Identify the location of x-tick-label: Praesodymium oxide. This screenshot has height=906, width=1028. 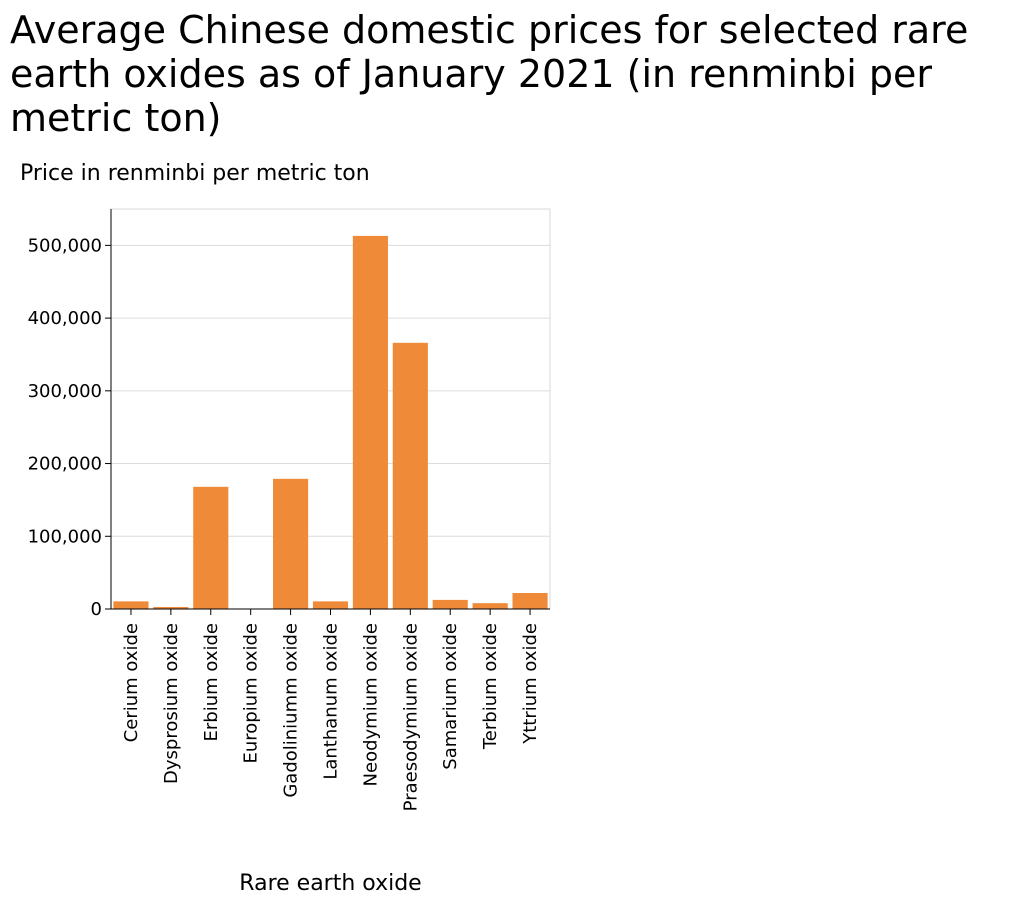
(410, 717).